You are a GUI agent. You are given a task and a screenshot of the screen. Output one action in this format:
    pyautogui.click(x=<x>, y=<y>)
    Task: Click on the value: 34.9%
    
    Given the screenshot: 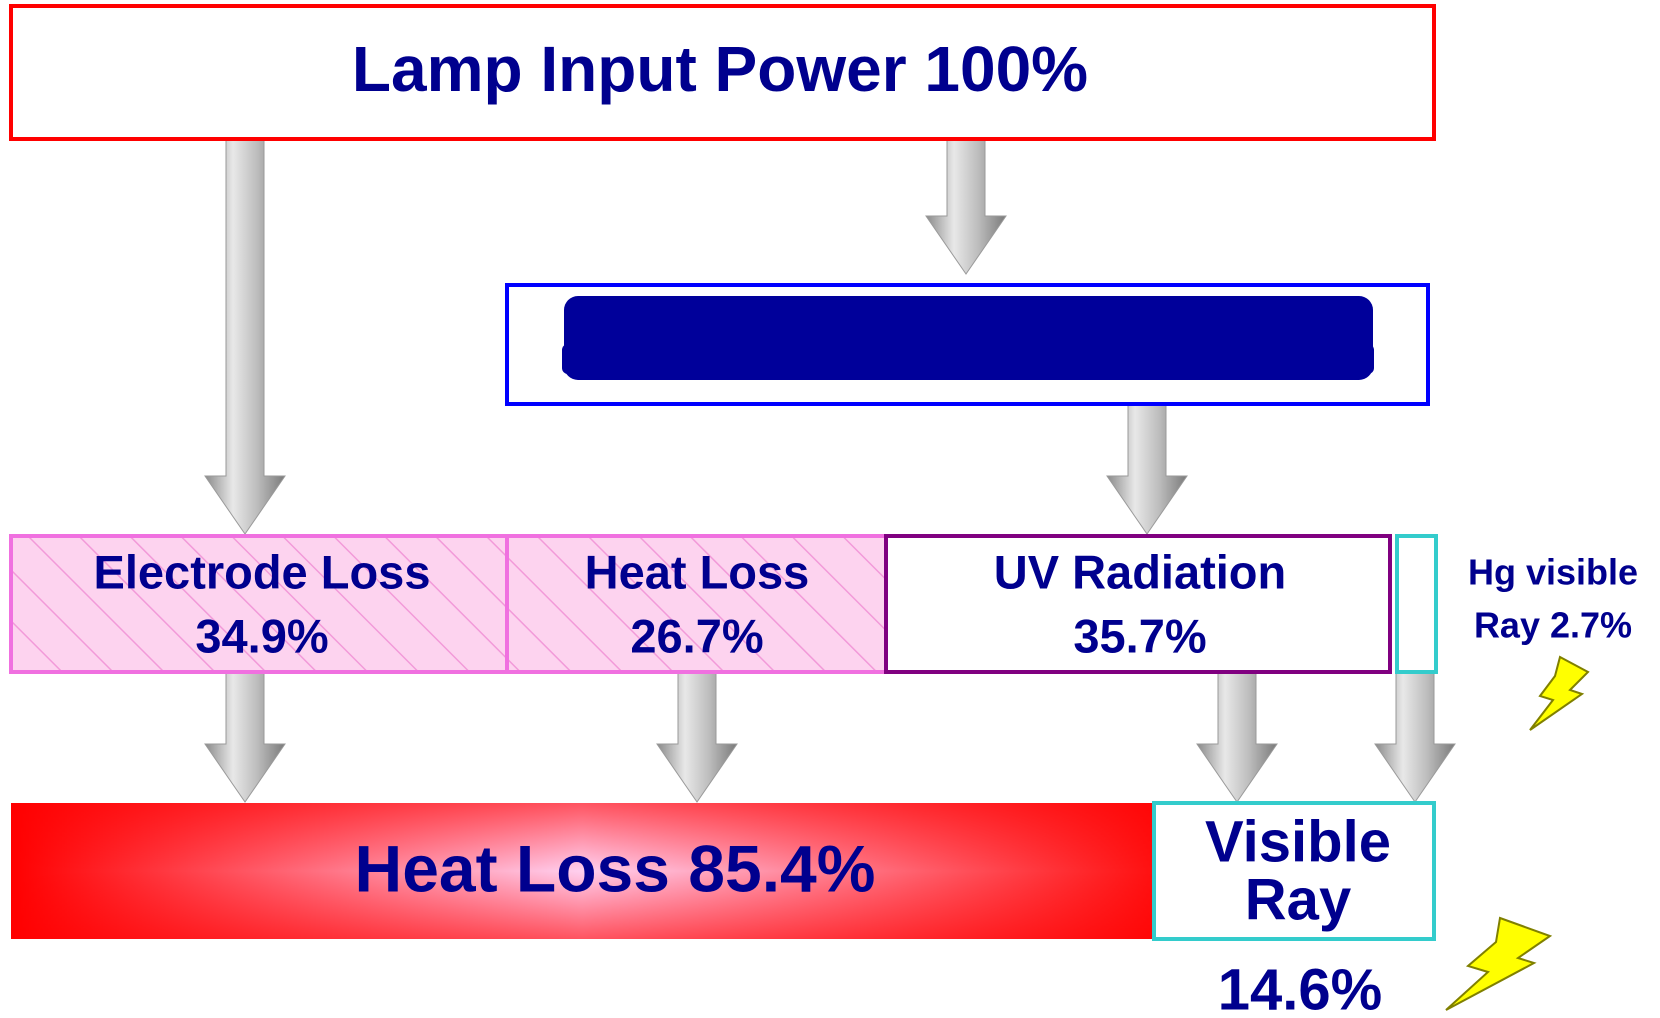 What is the action you would take?
    pyautogui.click(x=261, y=635)
    